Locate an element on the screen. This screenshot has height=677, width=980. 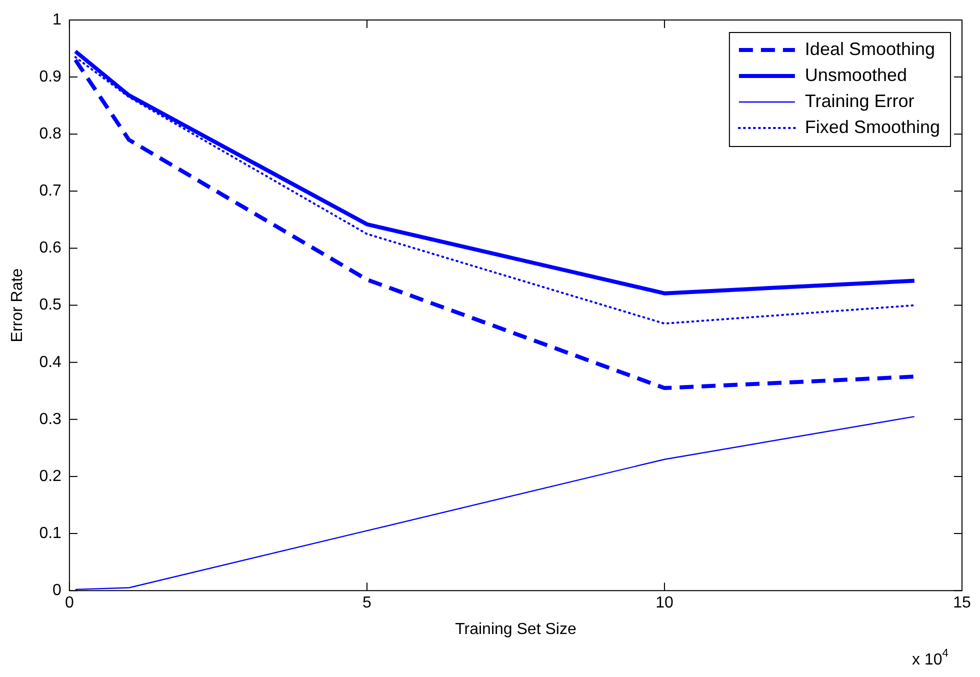
y-tick-label: 0.1 is located at coordinates (50, 533).